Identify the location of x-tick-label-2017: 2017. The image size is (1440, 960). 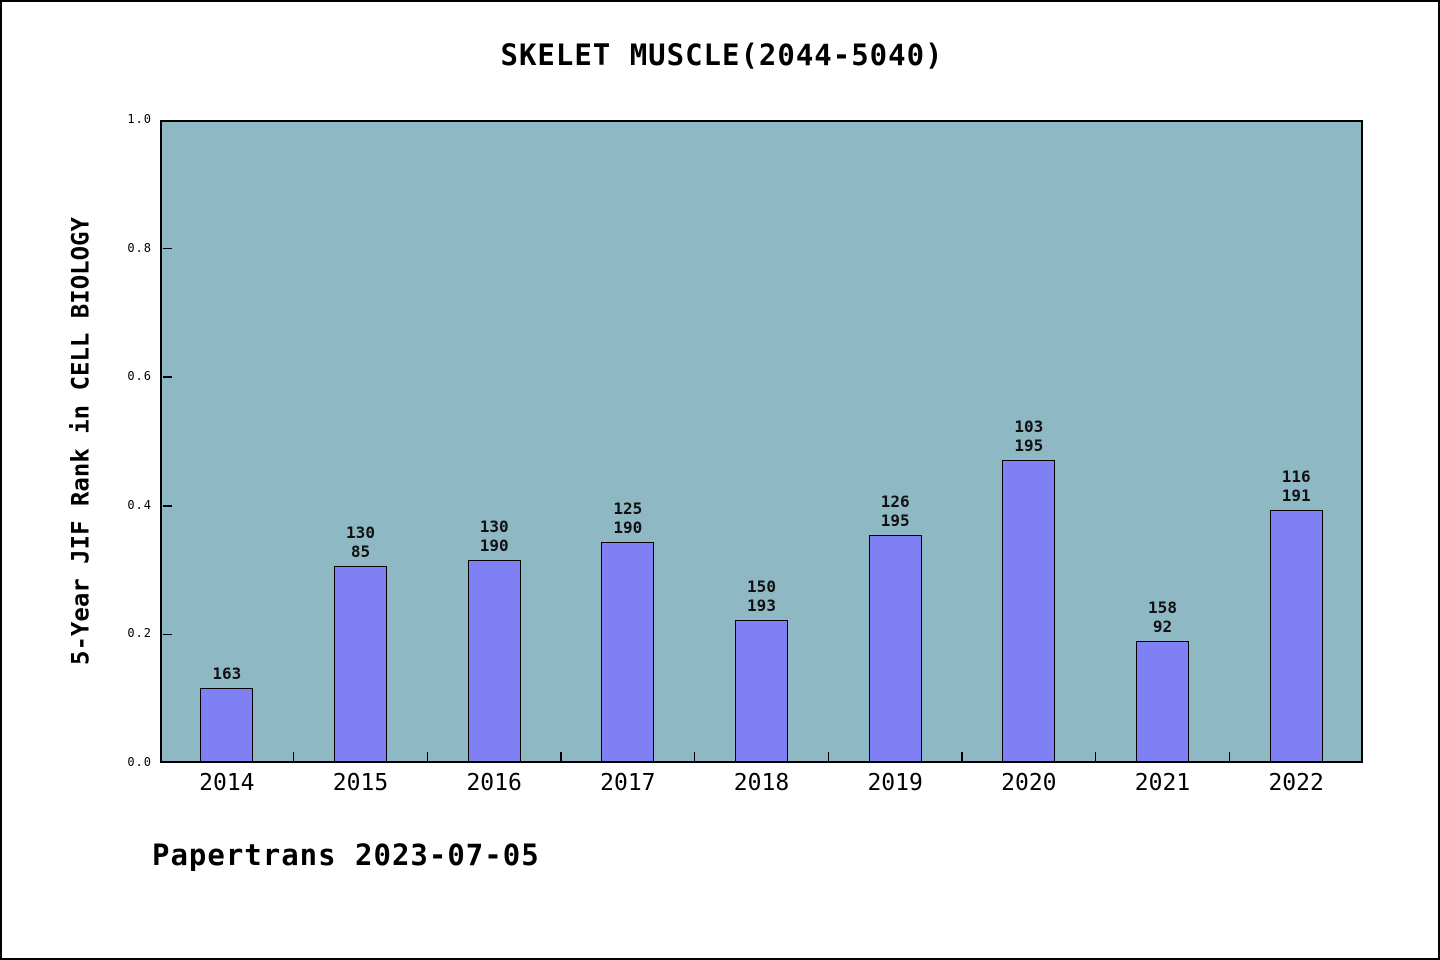
(628, 783).